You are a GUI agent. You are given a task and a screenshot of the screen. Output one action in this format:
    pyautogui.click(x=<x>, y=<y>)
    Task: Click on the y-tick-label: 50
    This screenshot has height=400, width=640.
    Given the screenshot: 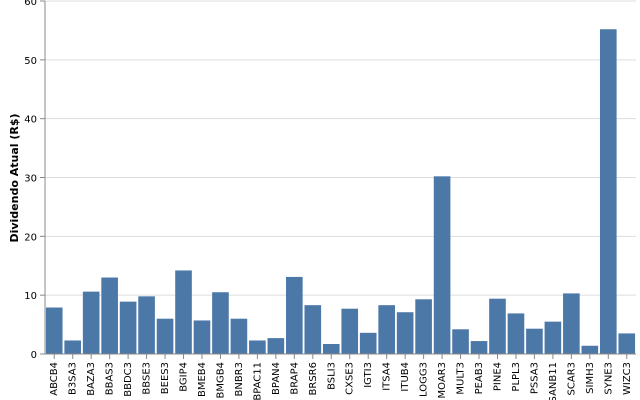 What is the action you would take?
    pyautogui.click(x=30, y=61)
    